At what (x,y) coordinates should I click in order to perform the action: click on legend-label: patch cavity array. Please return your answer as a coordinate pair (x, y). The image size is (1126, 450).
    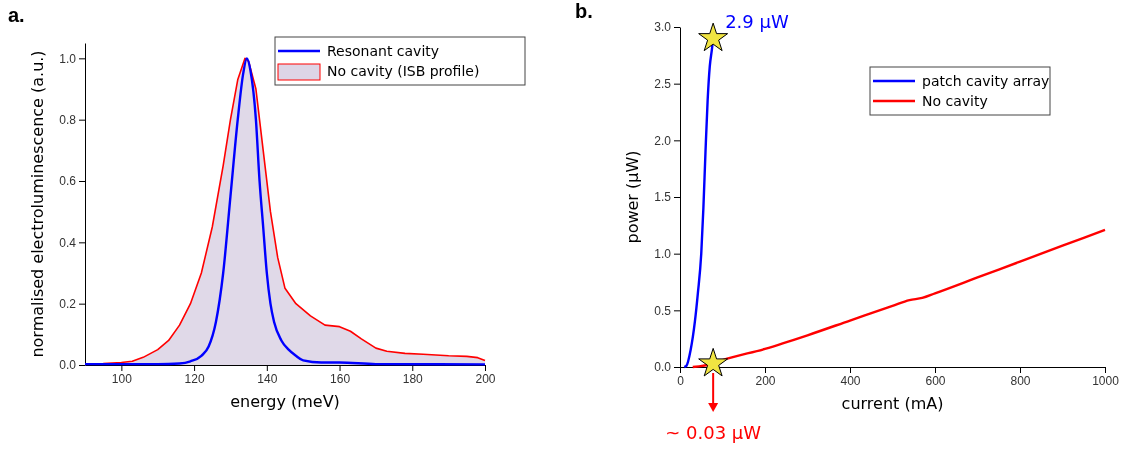
    Looking at the image, I should click on (986, 81).